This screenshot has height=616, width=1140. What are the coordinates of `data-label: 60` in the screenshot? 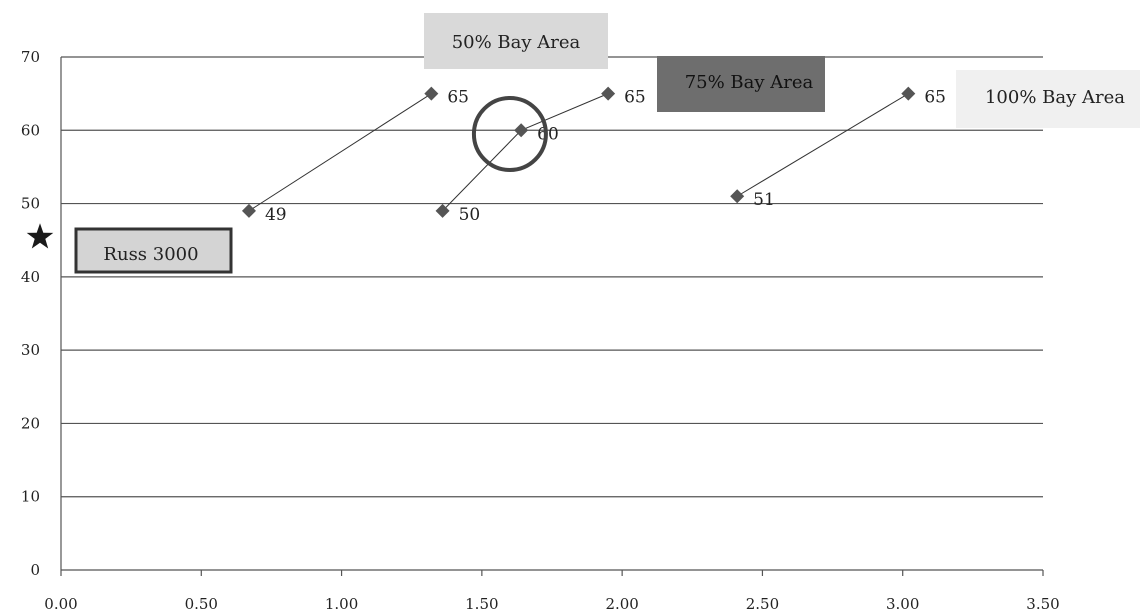 It's located at (548, 134).